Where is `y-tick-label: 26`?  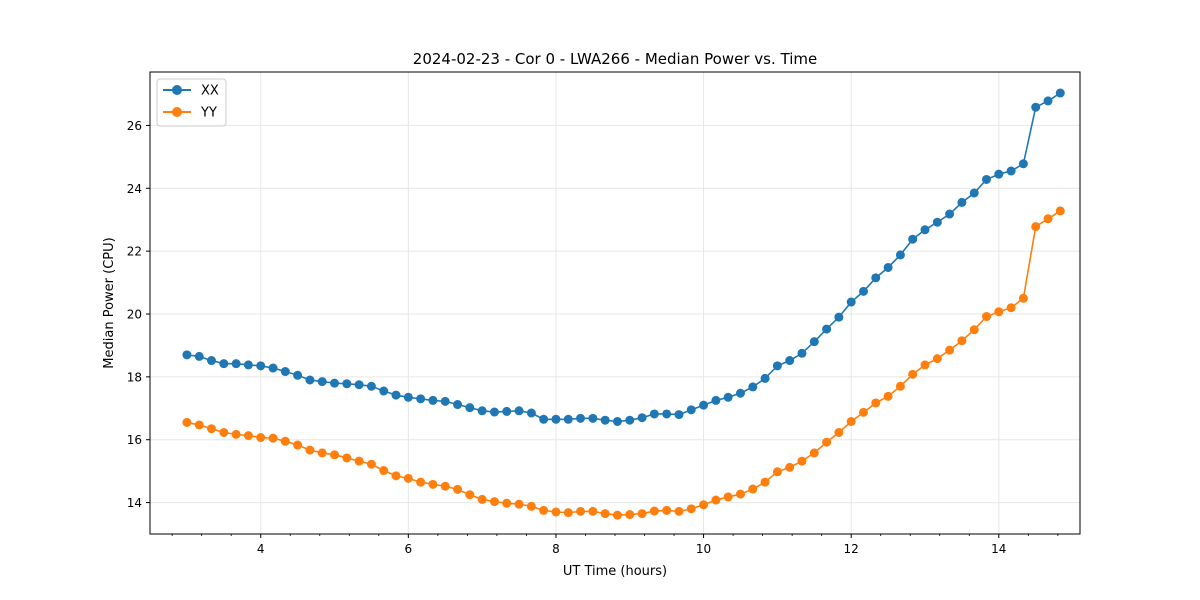
y-tick-label: 26 is located at coordinates (134, 126).